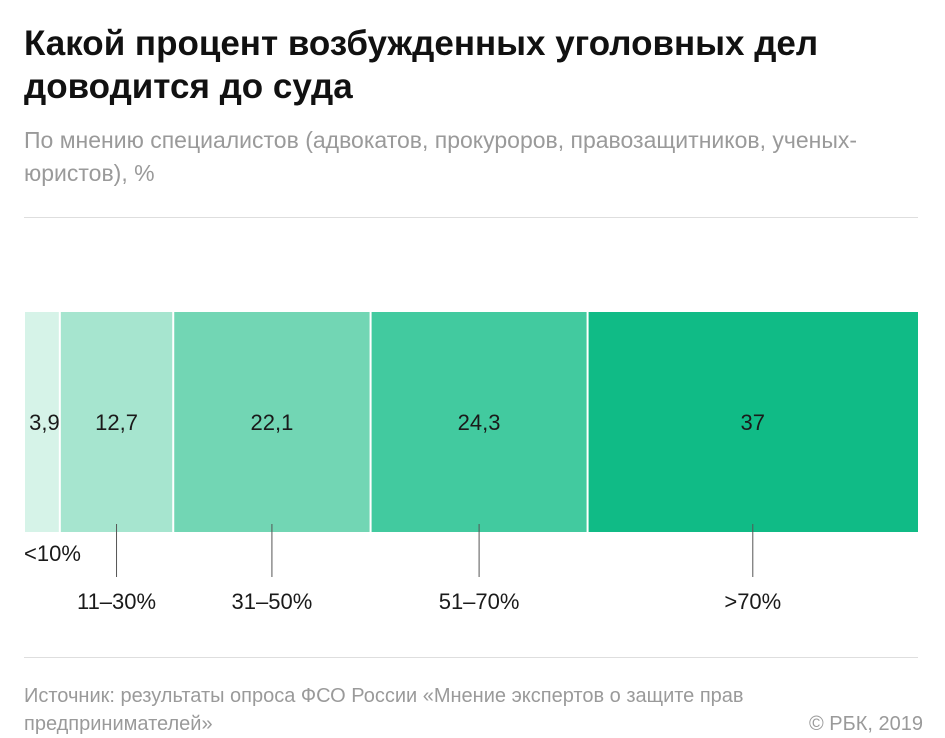 This screenshot has height=738, width=945. What do you see at coordinates (479, 601) in the screenshot?
I see `category-label-4: 51–70%` at bounding box center [479, 601].